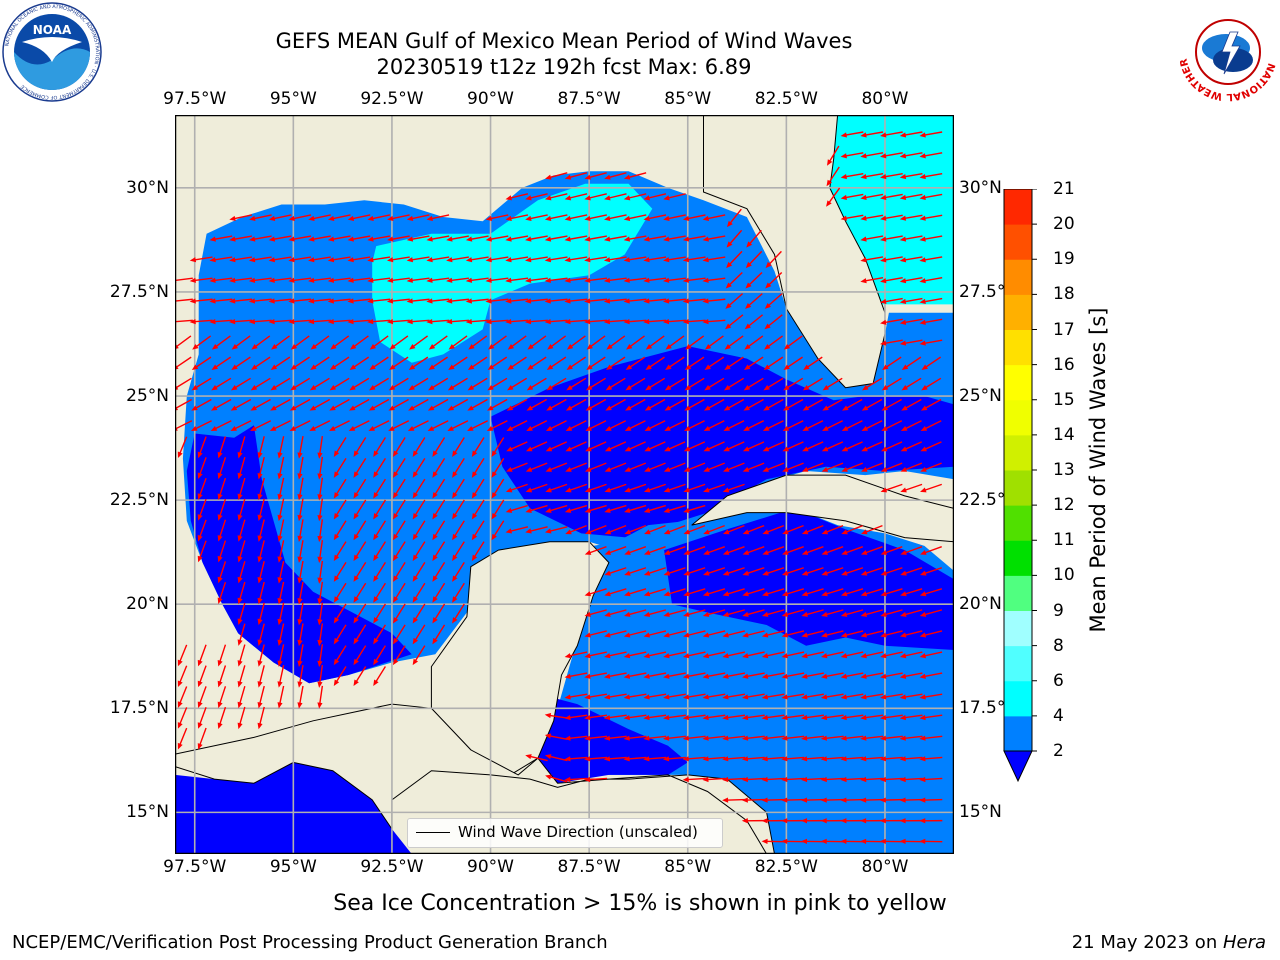 The width and height of the screenshot is (1280, 960). What do you see at coordinates (885, 99) in the screenshot?
I see `lon-tick-top: 80°W` at bounding box center [885, 99].